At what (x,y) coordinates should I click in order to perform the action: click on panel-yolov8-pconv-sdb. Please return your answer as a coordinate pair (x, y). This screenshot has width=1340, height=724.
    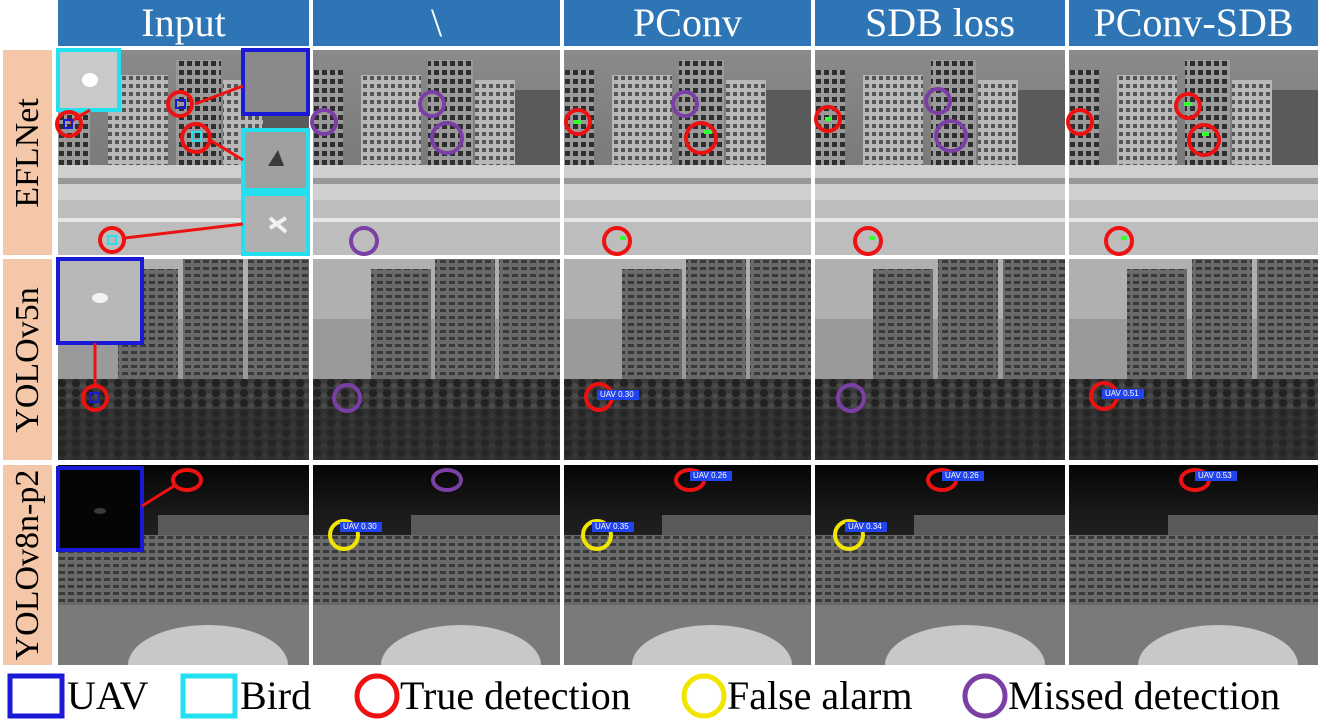
    Looking at the image, I should click on (1193, 565).